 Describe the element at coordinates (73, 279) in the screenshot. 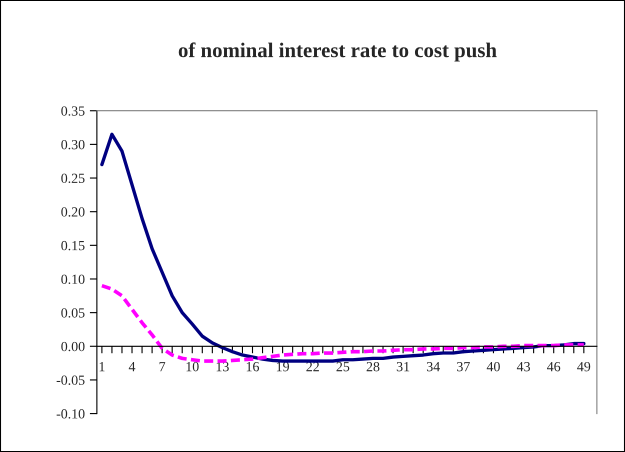

I see `y-tick-label: 0.10` at that location.